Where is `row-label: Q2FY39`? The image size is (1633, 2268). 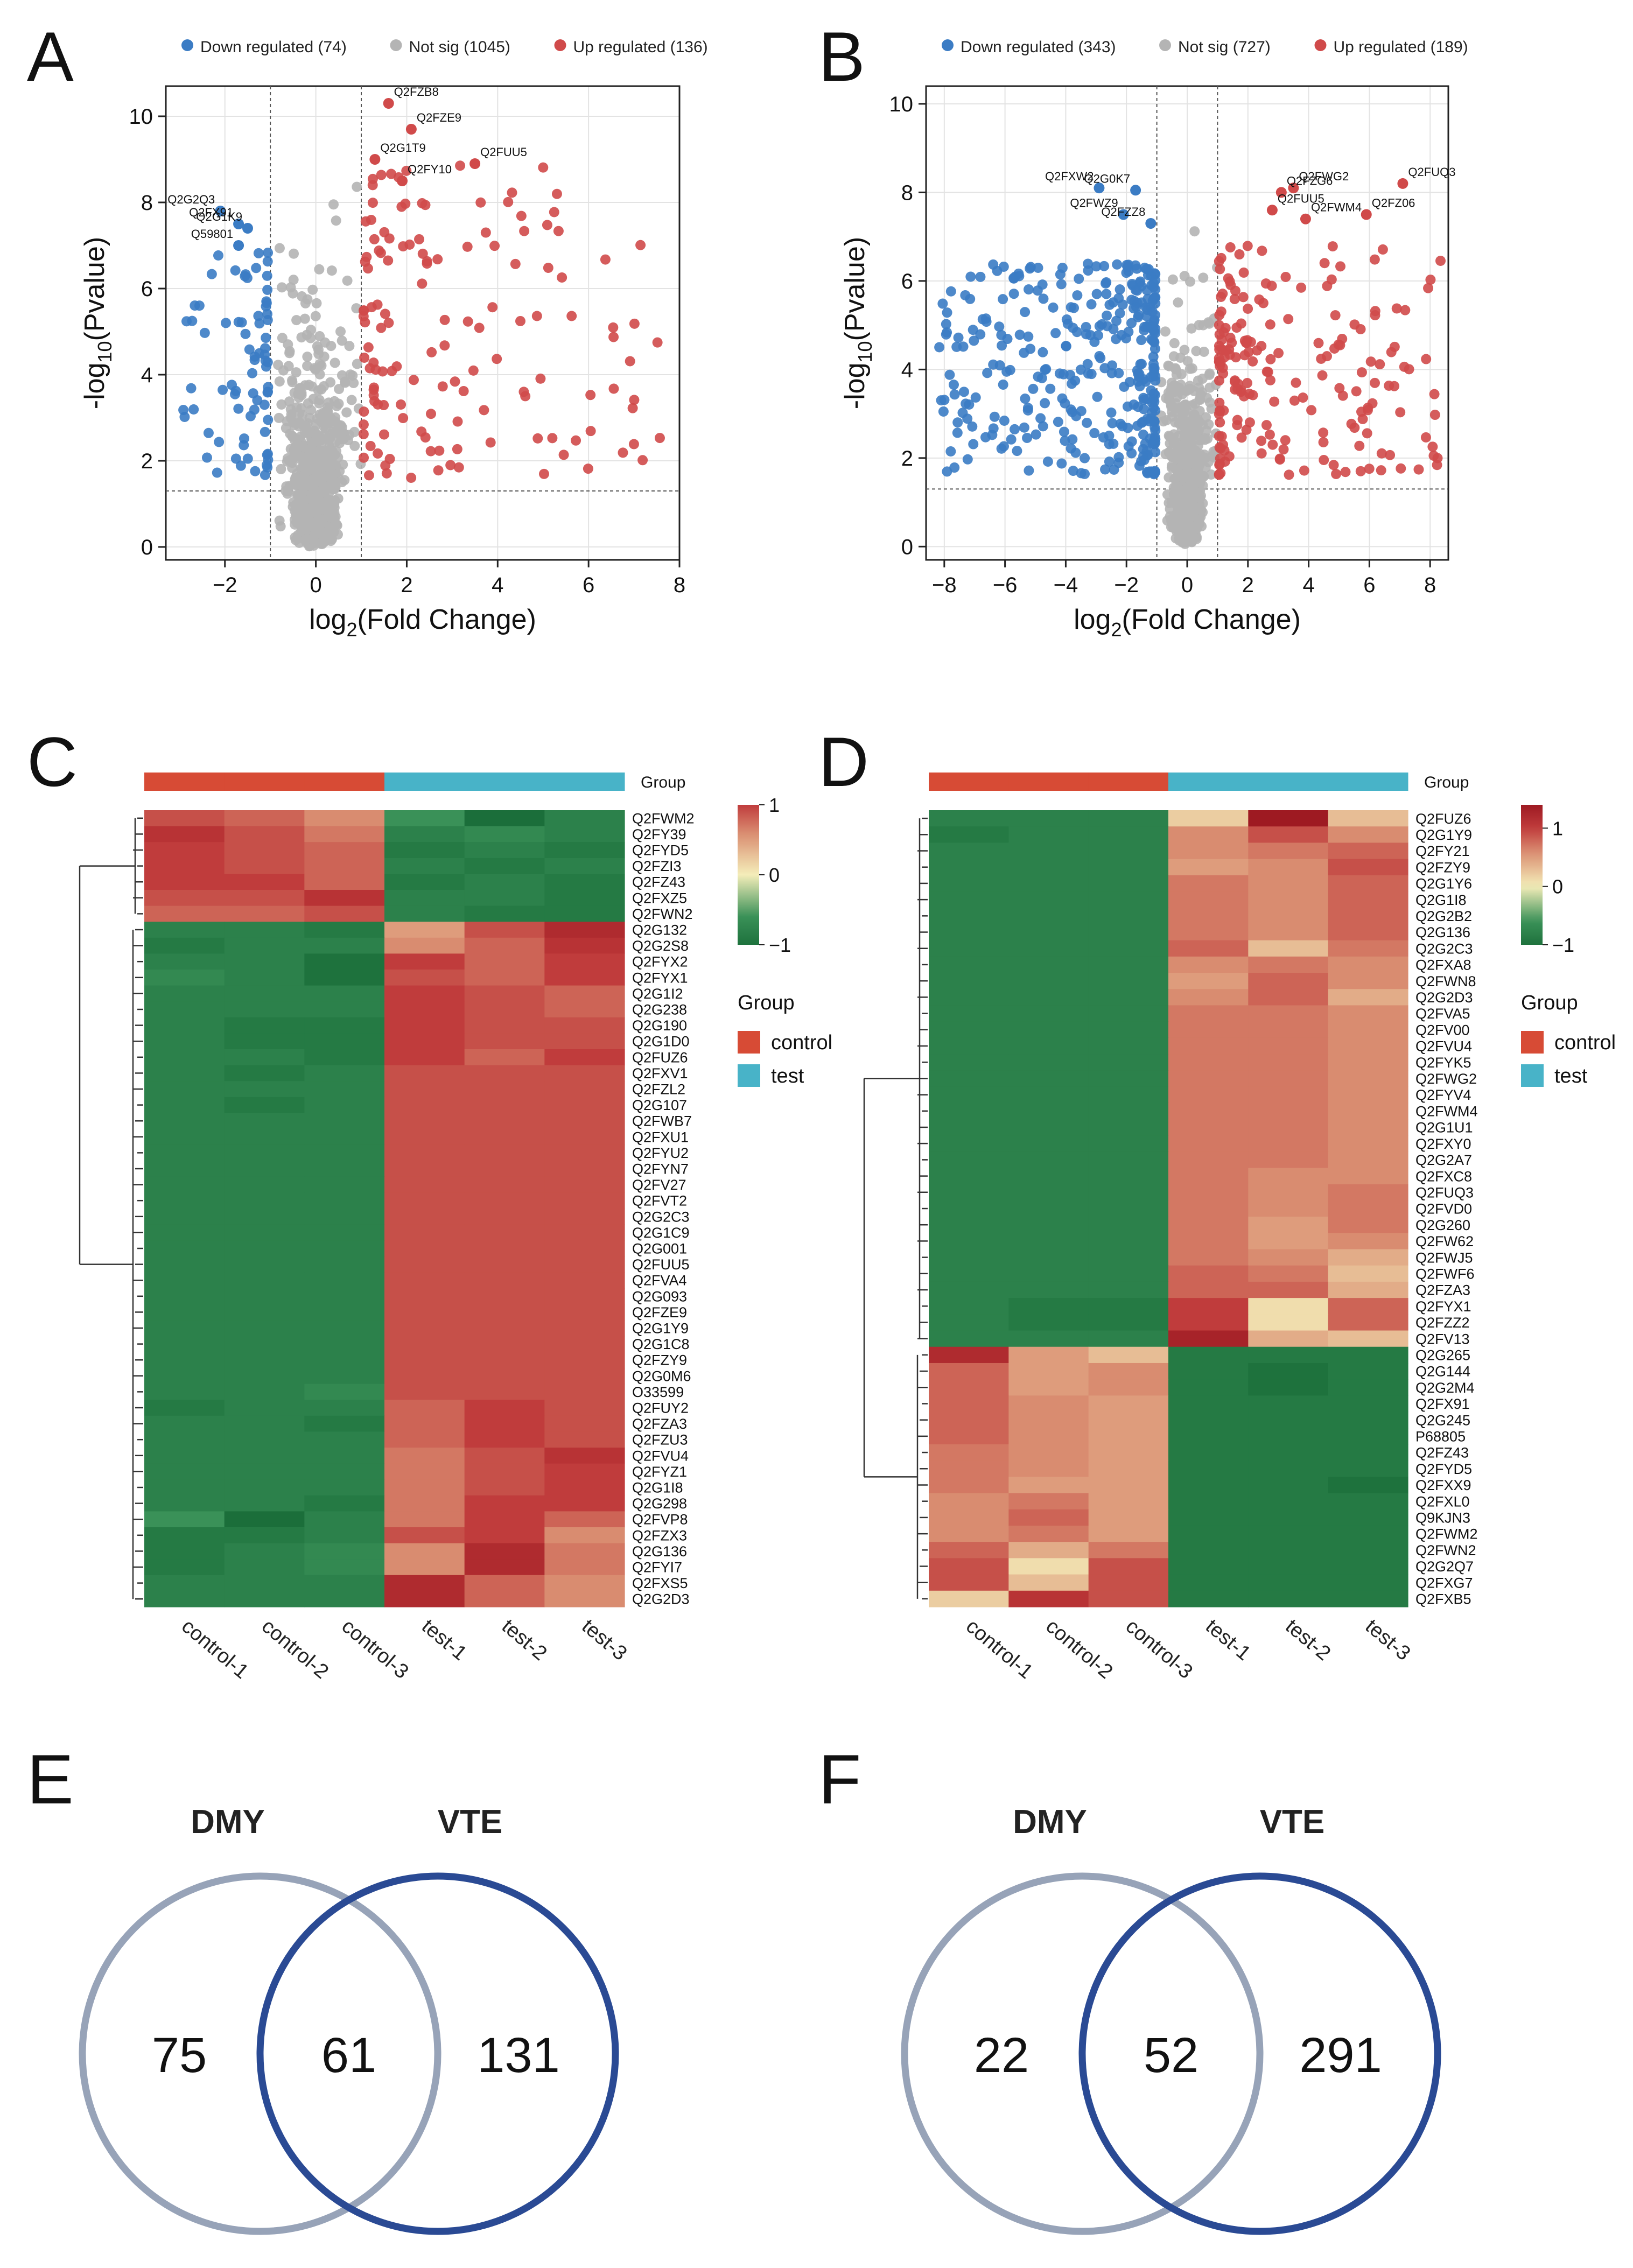 row-label: Q2FY39 is located at coordinates (659, 834).